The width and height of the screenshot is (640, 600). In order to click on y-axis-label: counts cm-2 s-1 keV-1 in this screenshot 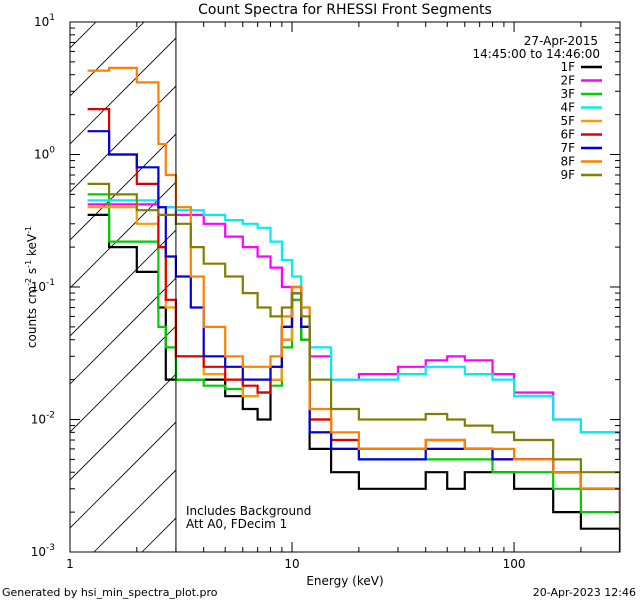, I will do `click(31, 287)`.